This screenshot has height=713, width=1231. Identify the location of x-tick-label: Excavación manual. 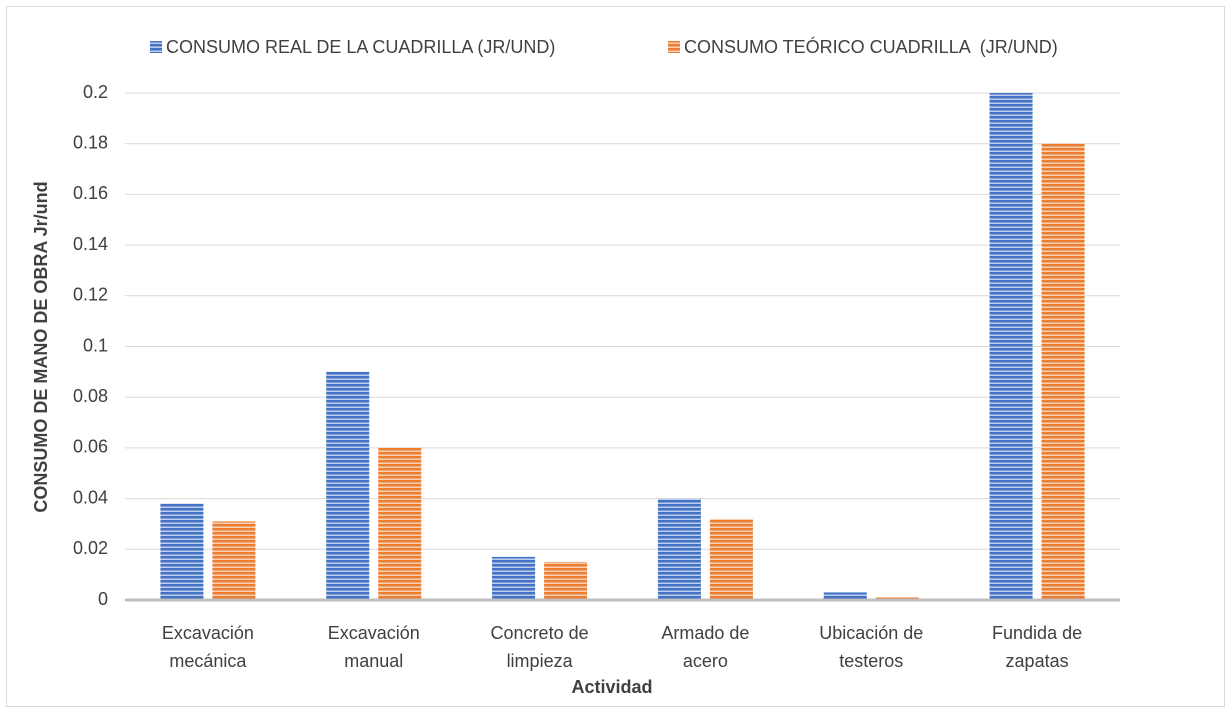
(374, 647).